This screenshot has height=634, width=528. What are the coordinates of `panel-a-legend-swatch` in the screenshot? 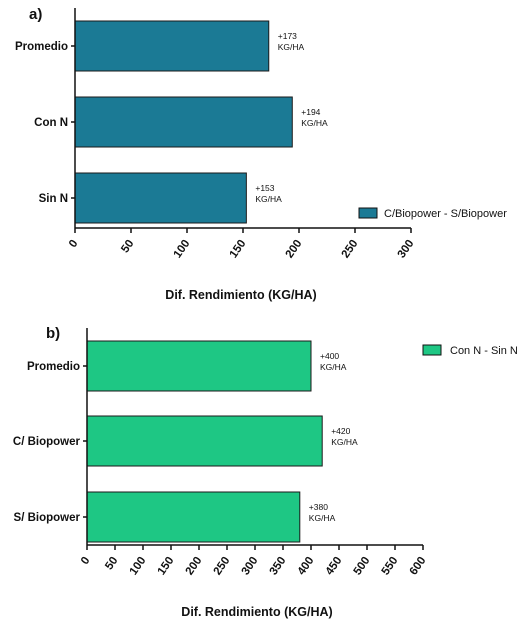 It's located at (368, 213).